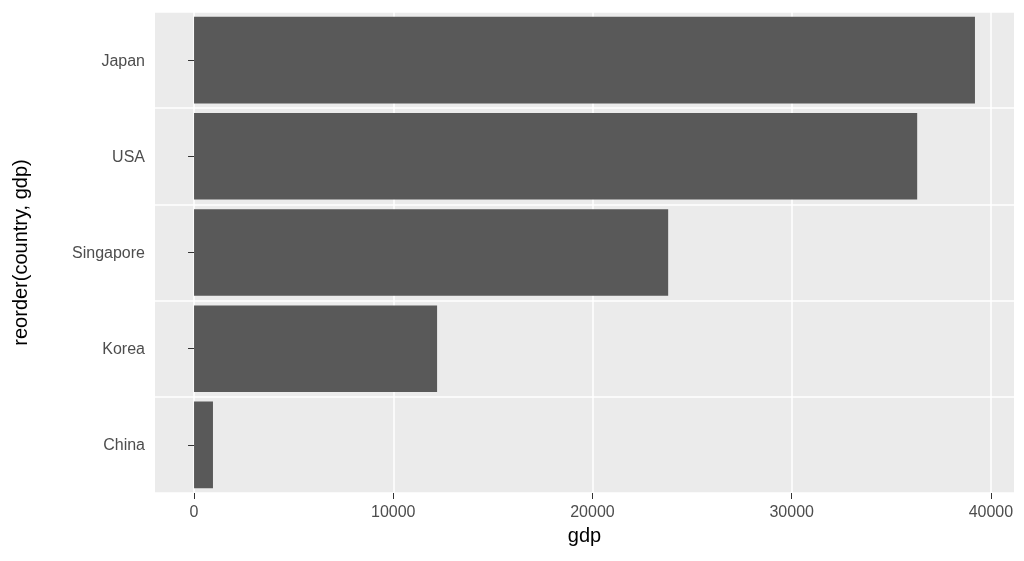 Image resolution: width=1024 pixels, height=561 pixels. I want to click on x-tick-label: 30000, so click(792, 511).